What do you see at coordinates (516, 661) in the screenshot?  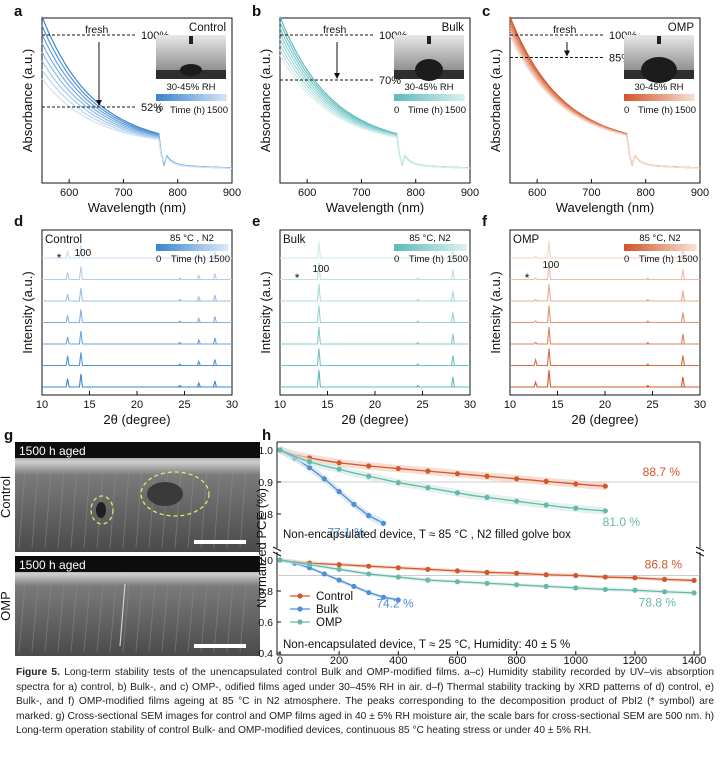 I see `x-tick-label: 800` at bounding box center [516, 661].